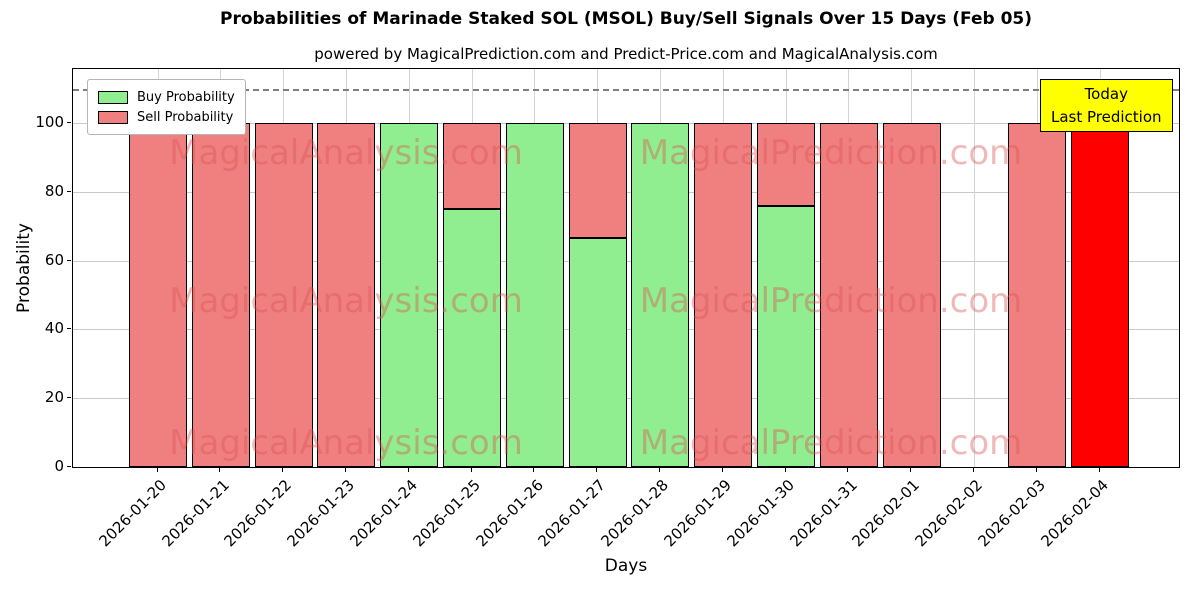 This screenshot has height=600, width=1200. What do you see at coordinates (446, 513) in the screenshot?
I see `x-tick-label-text: 2026-01-25` at bounding box center [446, 513].